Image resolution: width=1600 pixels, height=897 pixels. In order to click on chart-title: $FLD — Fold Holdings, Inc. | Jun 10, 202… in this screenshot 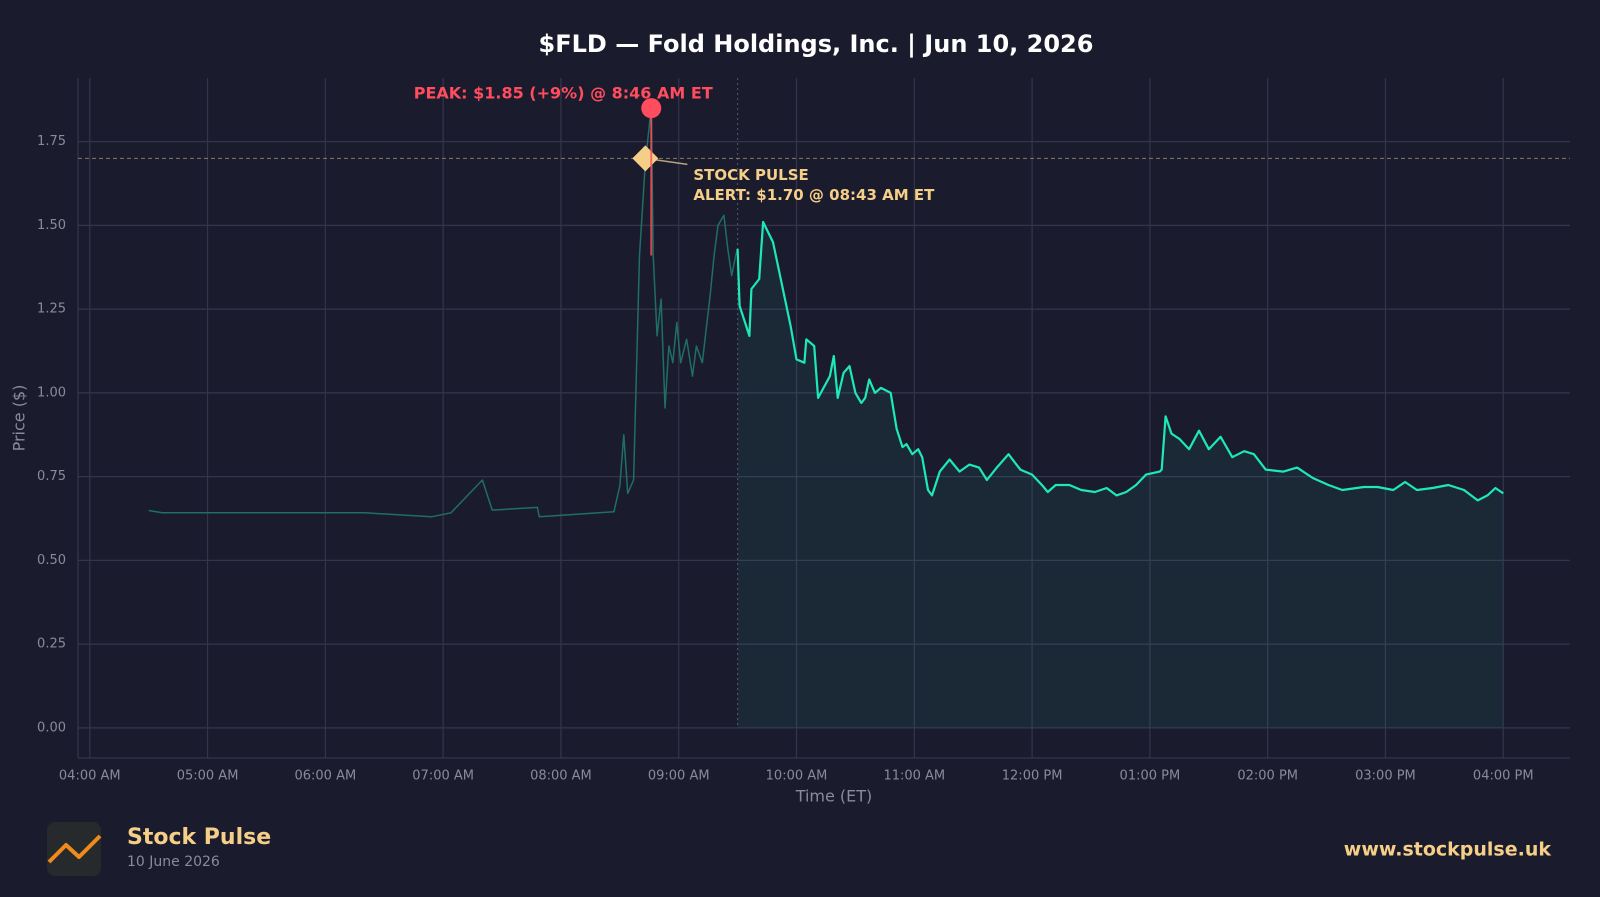, I will do `click(816, 44)`.